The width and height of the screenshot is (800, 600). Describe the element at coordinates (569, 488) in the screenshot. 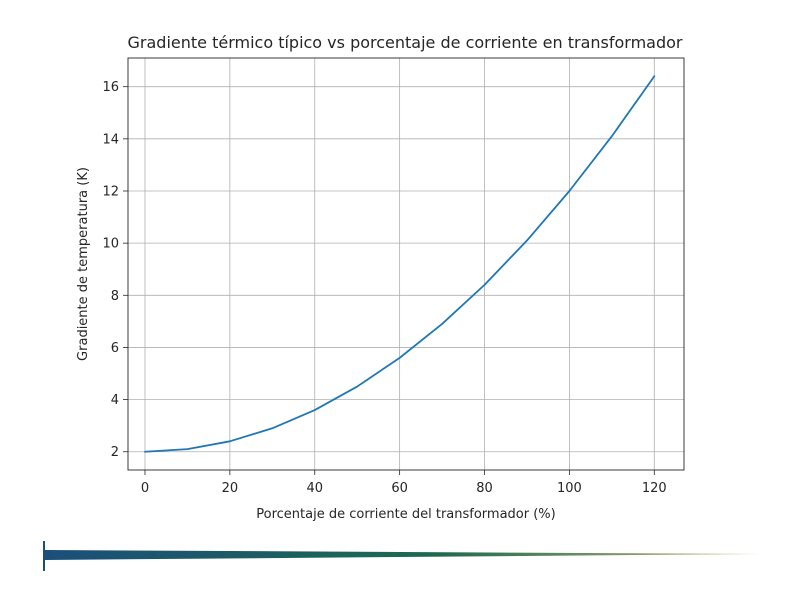

I see `x-tick-label: 100` at that location.